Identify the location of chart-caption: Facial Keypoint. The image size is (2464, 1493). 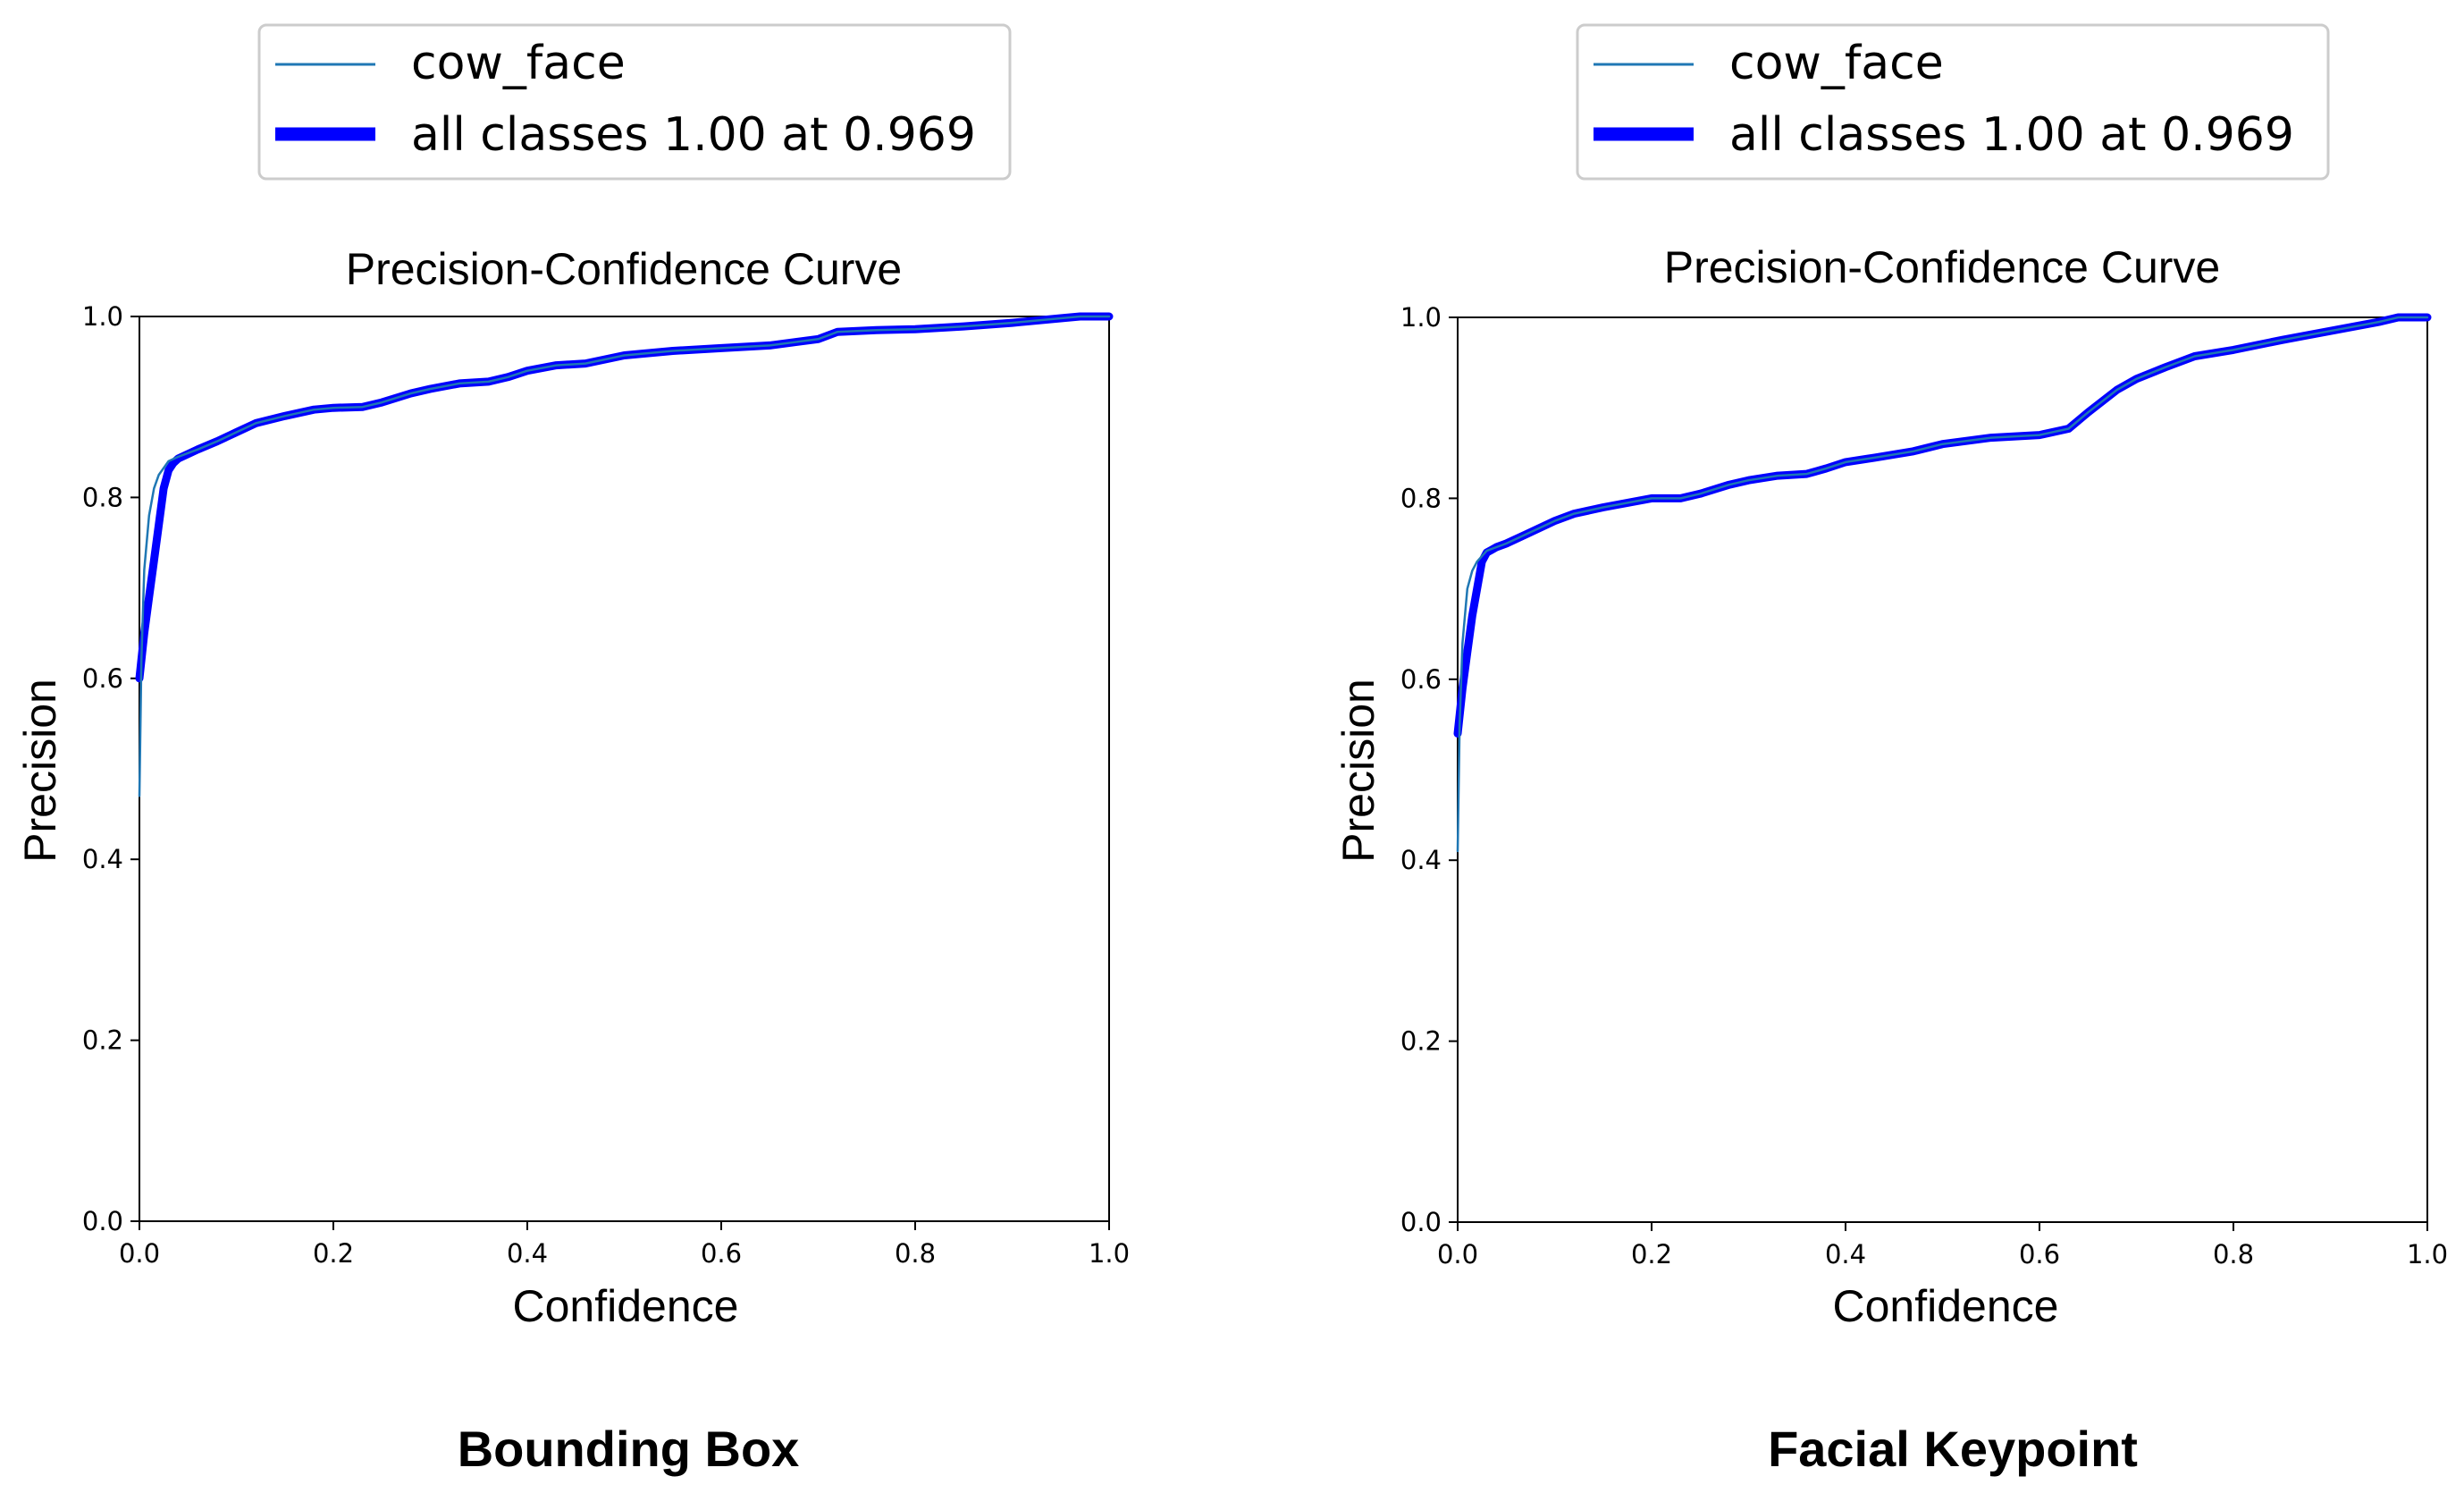
(1953, 1449).